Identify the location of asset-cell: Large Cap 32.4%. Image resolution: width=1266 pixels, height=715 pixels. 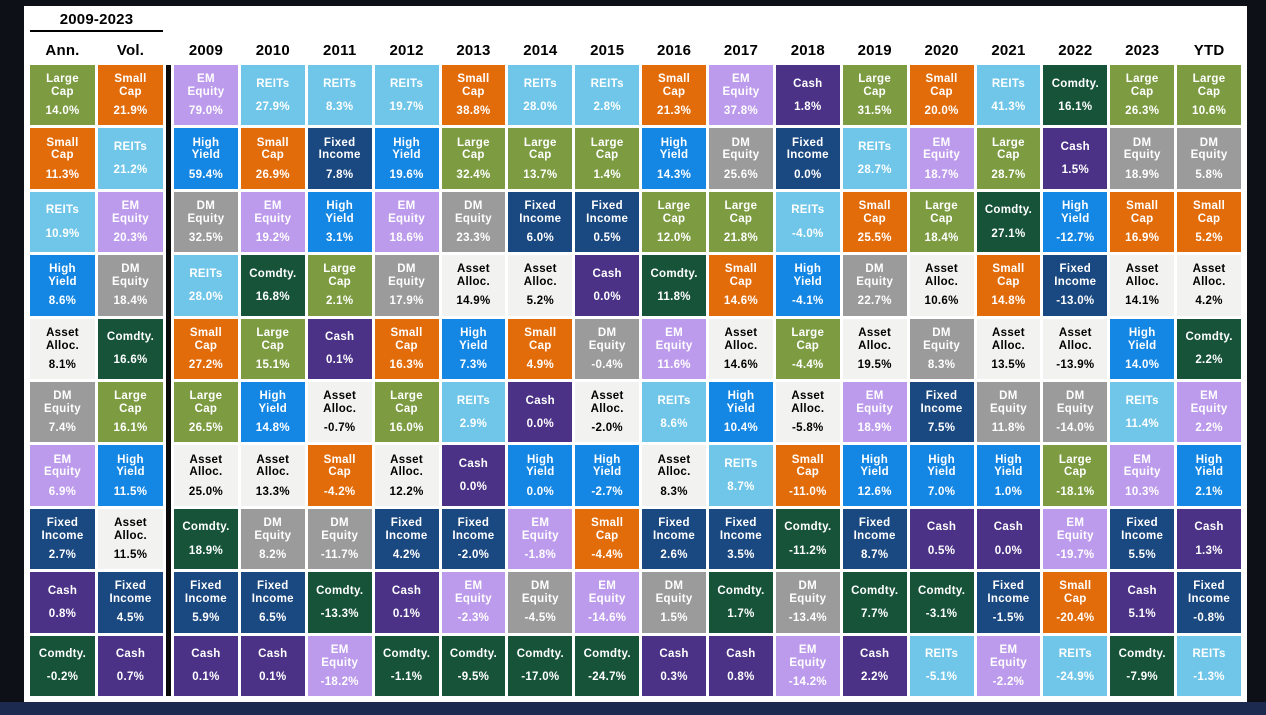
(473, 158).